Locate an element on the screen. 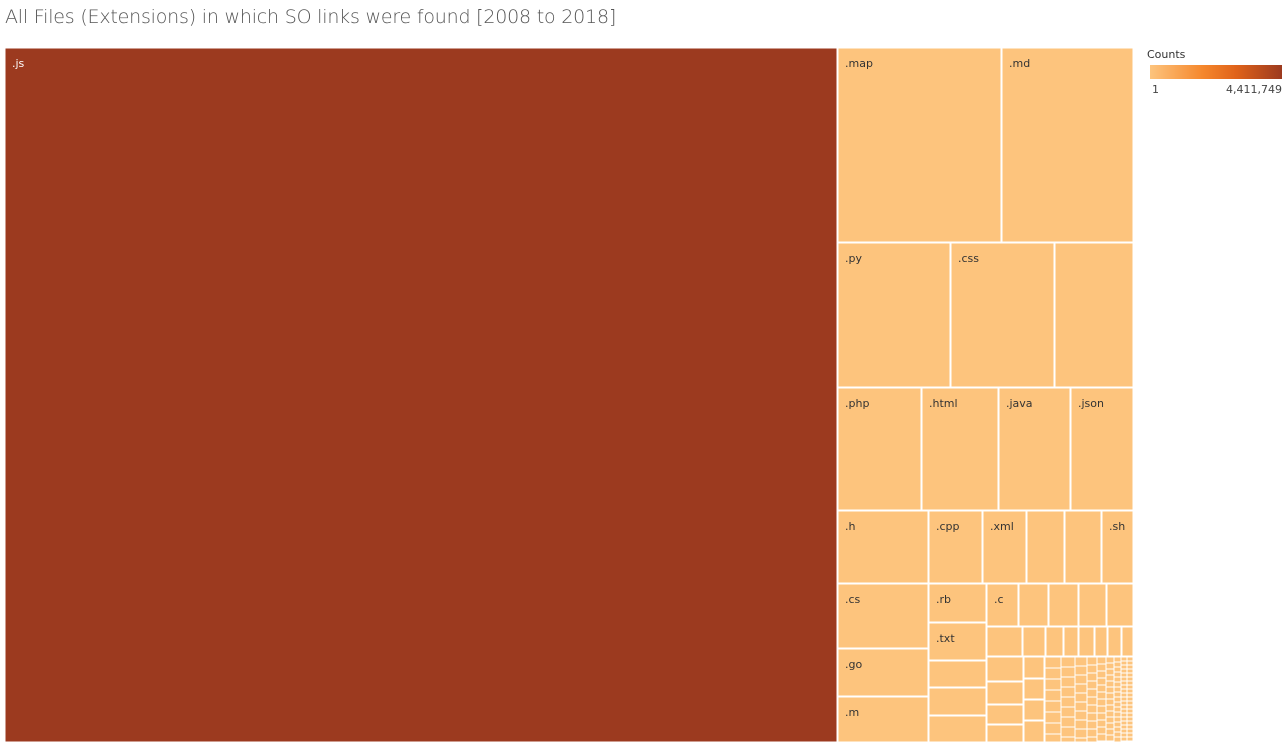 The height and width of the screenshot is (746, 1287). treemap-tile-cs is located at coordinates (883, 616).